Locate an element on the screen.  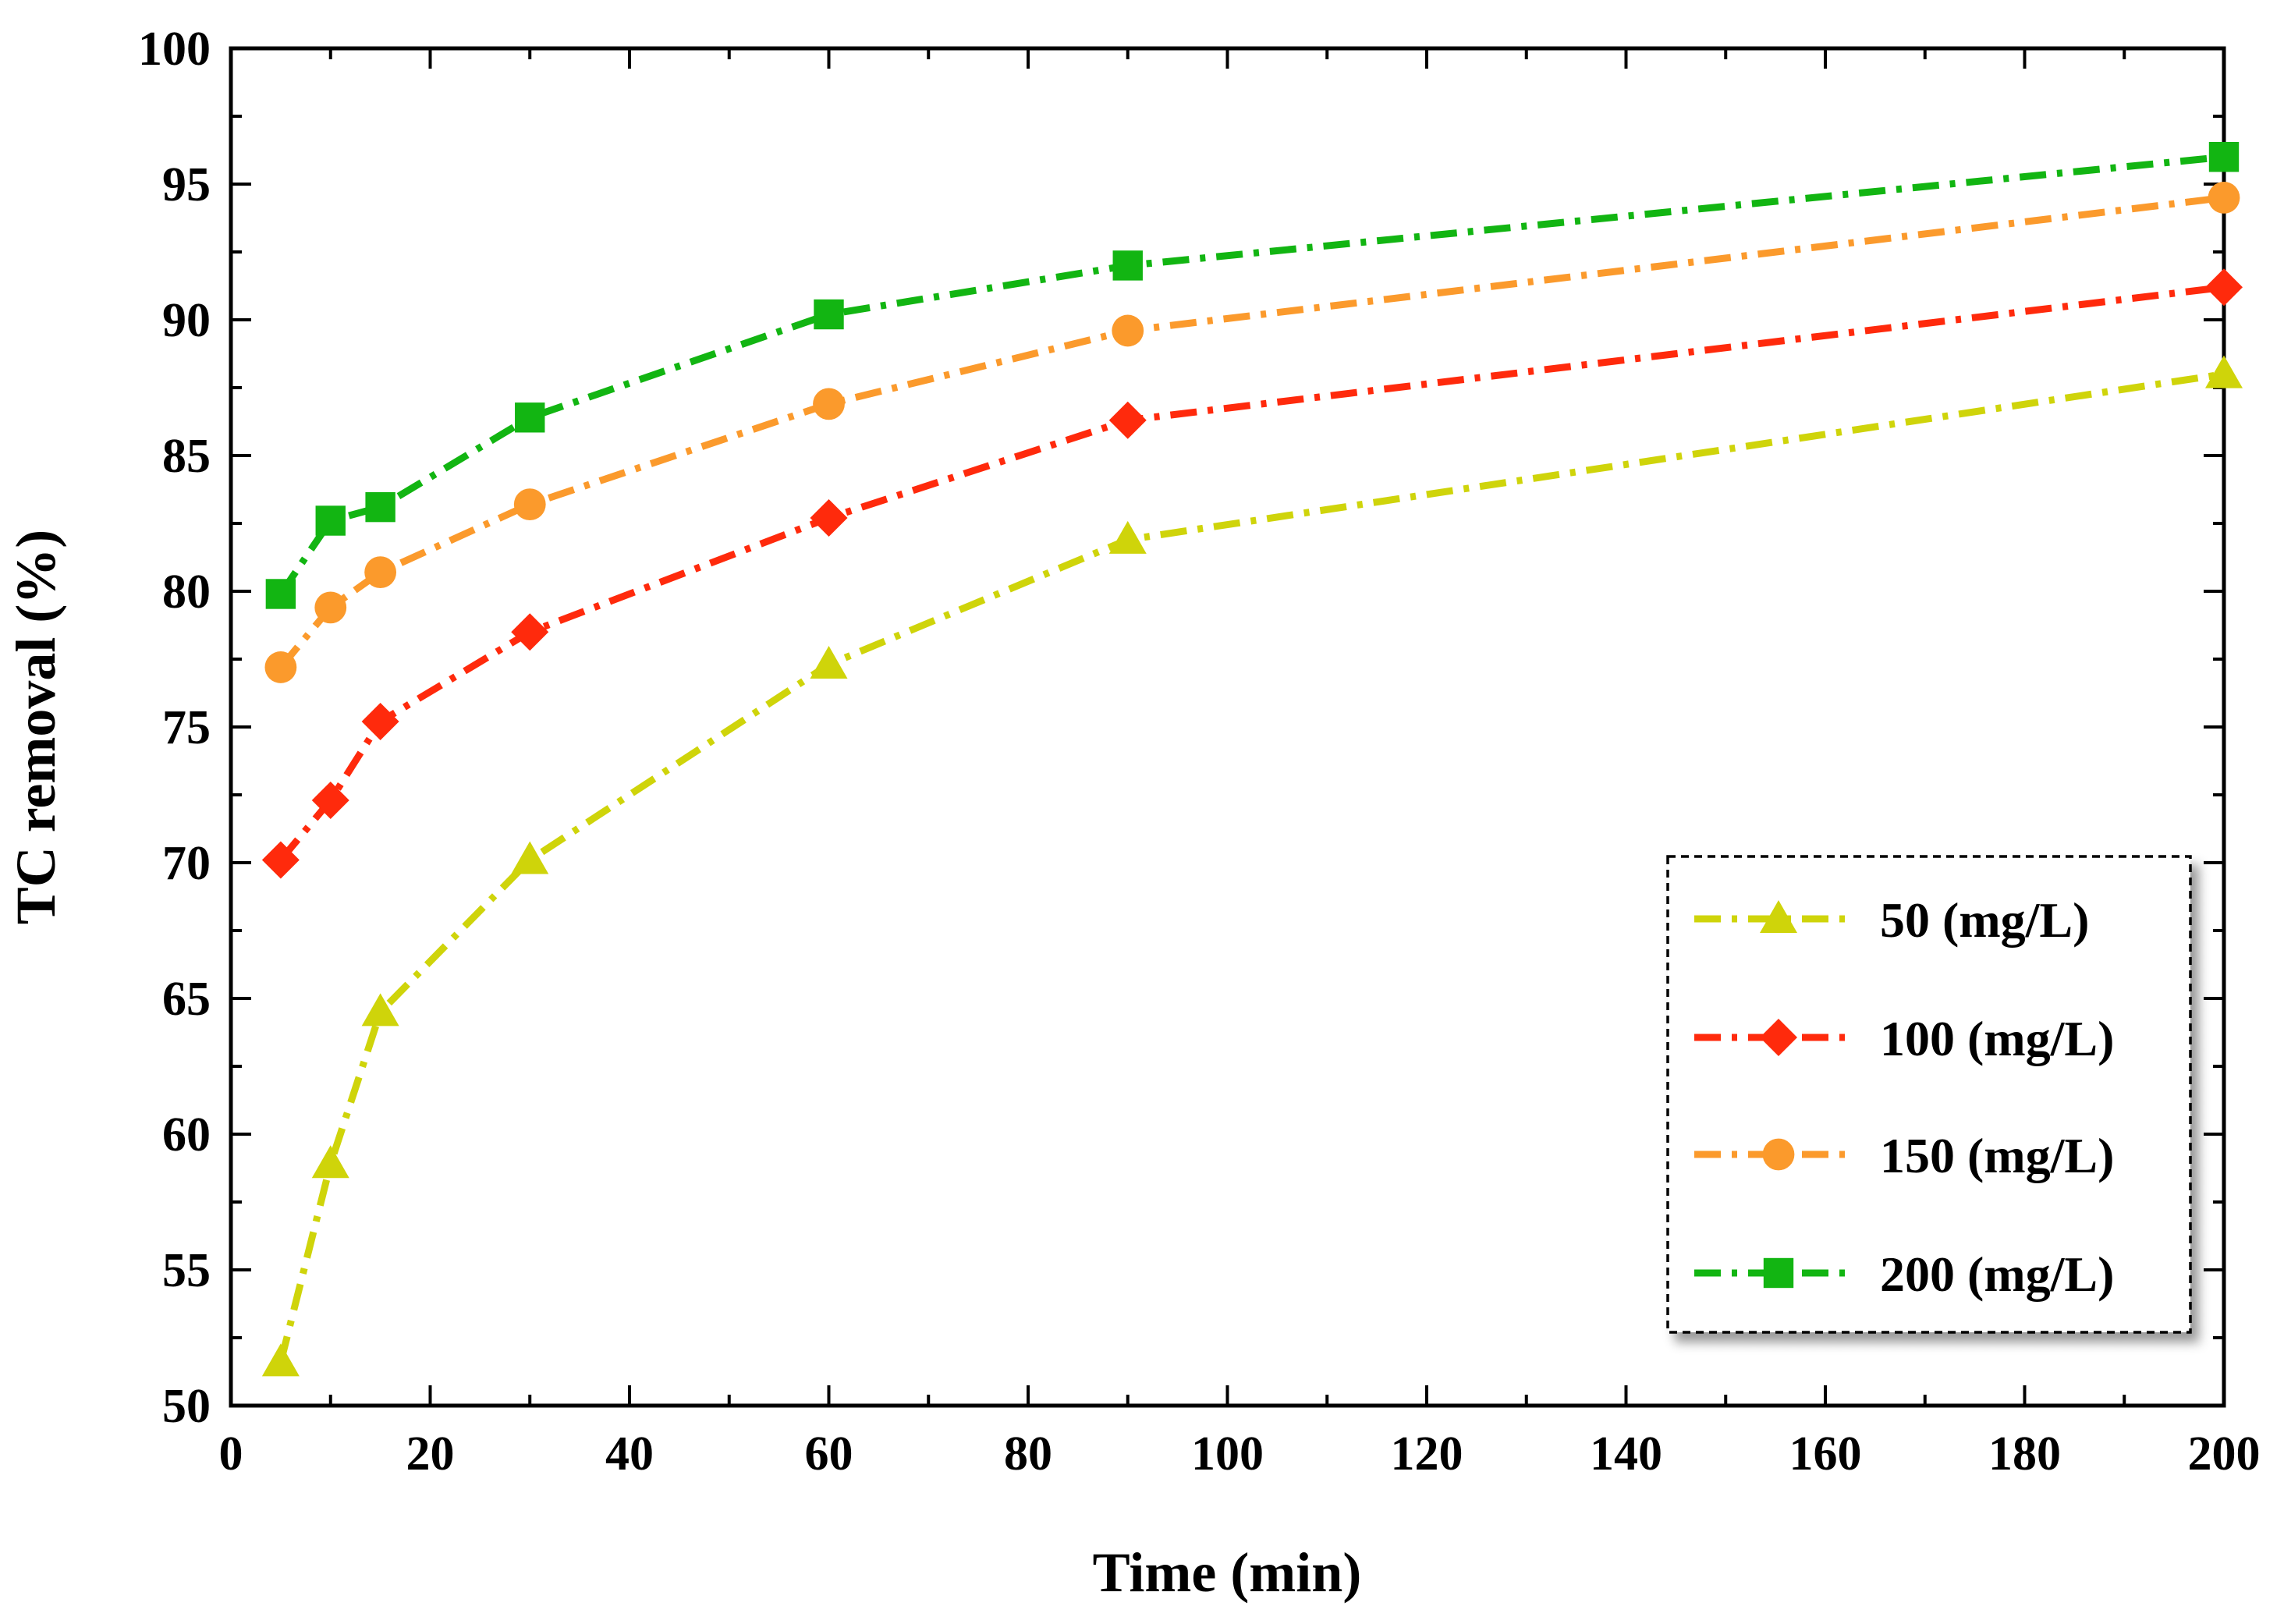
x-tick-label: 160 is located at coordinates (1826, 1453).